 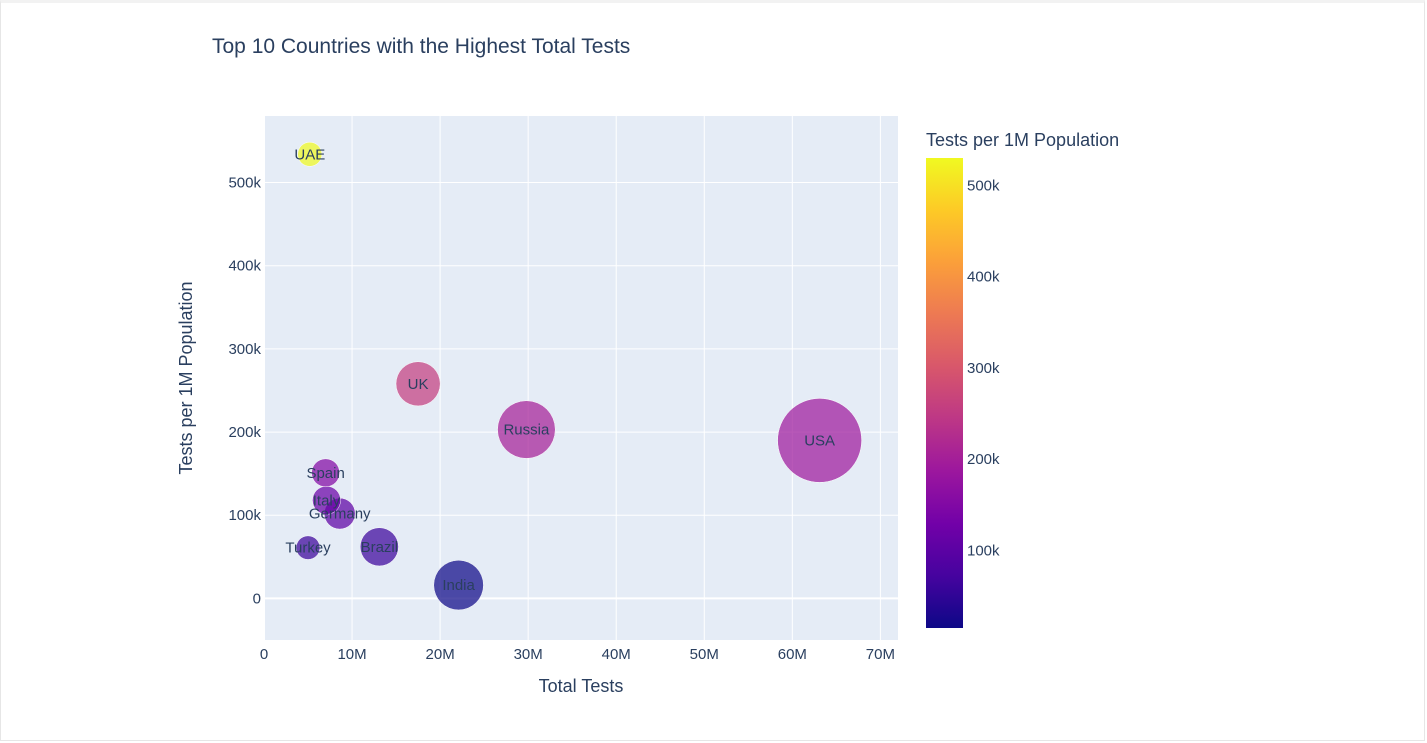 What do you see at coordinates (351, 654) in the screenshot?
I see `x-tick-label: 10M` at bounding box center [351, 654].